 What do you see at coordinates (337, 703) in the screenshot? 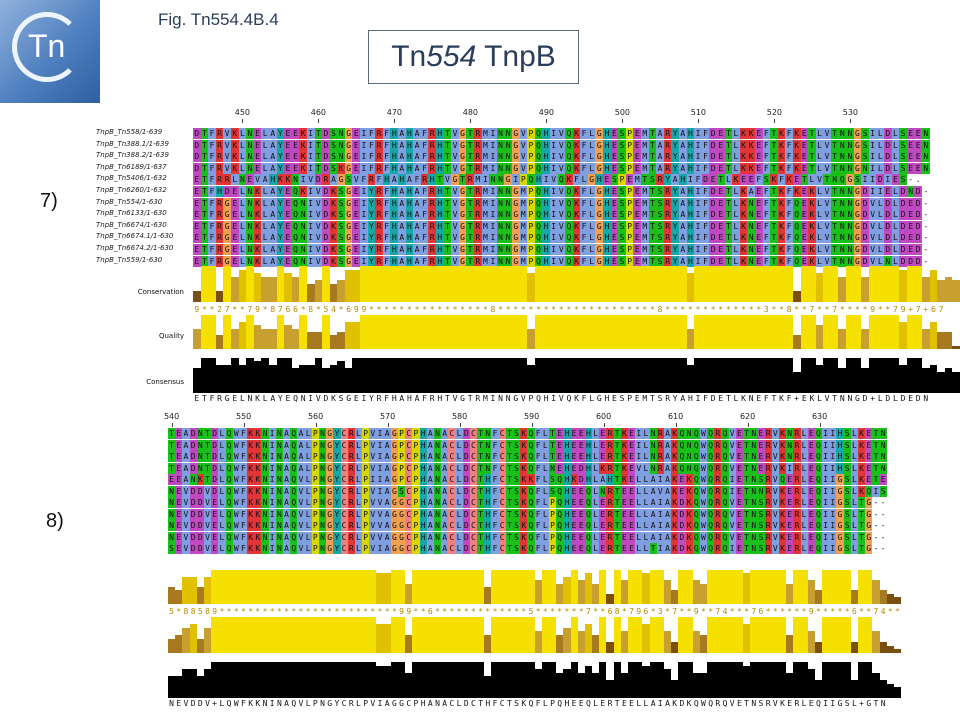
I see `consensus-letter: Y` at bounding box center [337, 703].